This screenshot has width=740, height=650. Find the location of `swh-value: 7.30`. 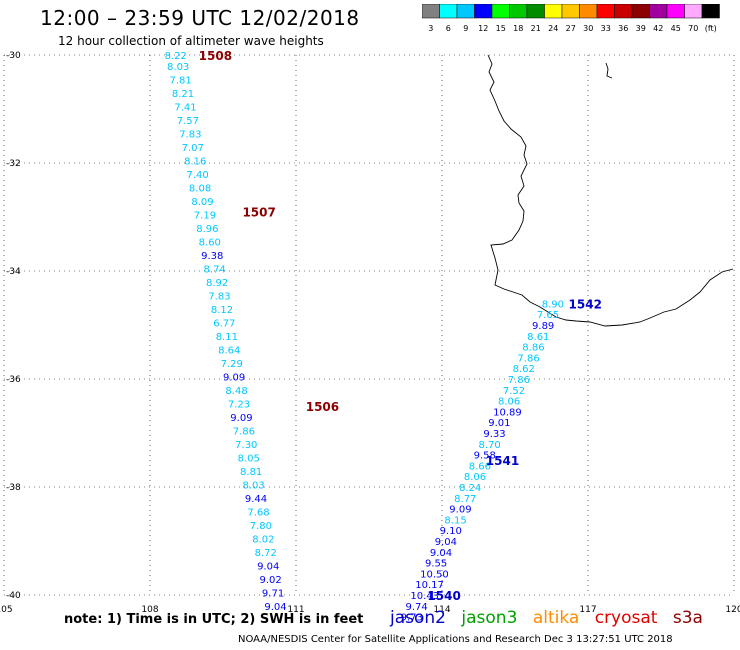

swh-value: 7.30 is located at coordinates (246, 445).